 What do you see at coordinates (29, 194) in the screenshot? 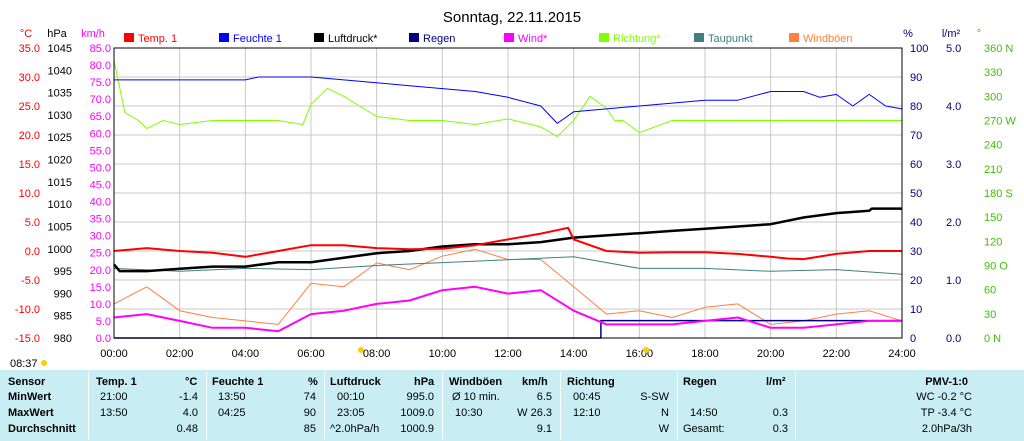
I see `y-tick-label-temp: 10.0` at bounding box center [29, 194].